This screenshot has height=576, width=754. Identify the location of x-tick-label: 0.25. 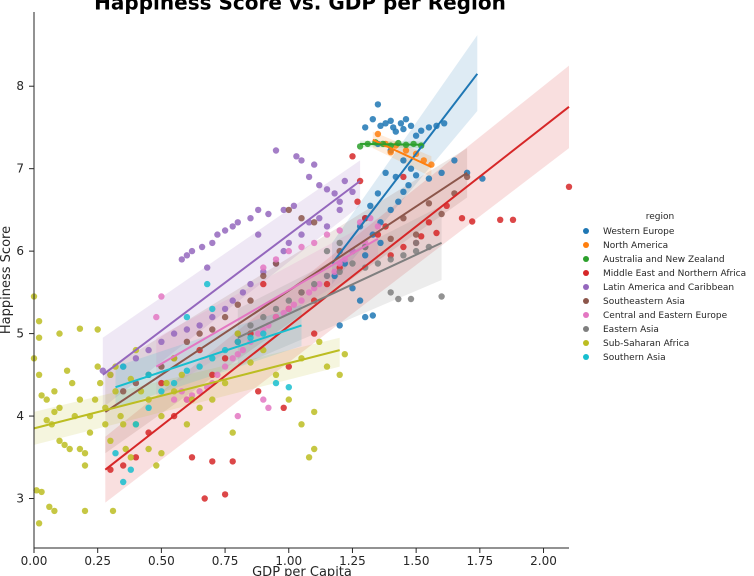
(97, 561).